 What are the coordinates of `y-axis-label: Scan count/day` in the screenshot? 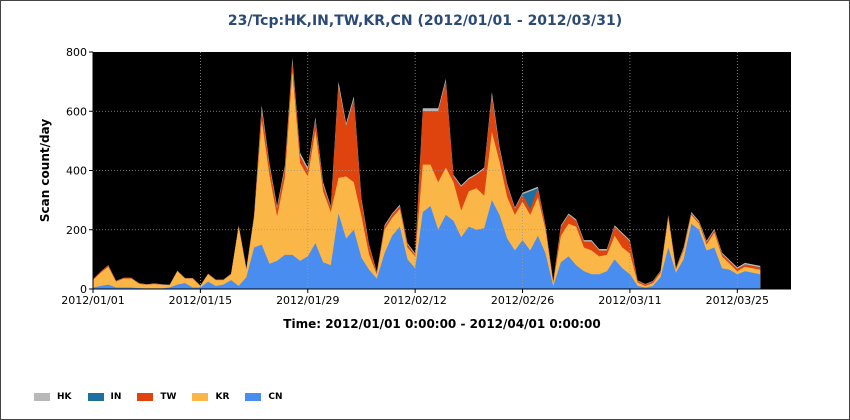 It's located at (45, 170).